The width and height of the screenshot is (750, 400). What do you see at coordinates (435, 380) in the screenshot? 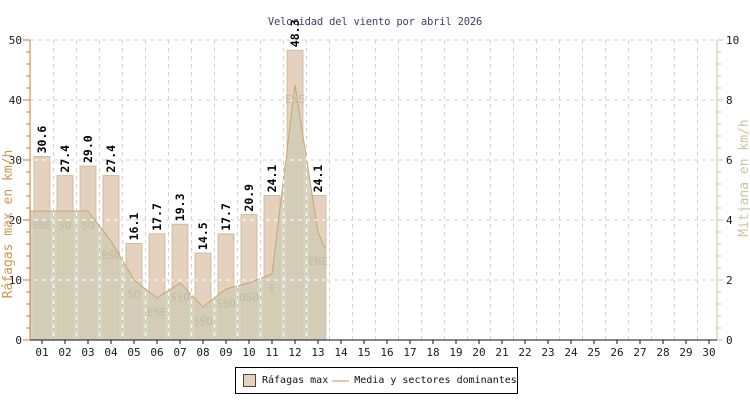
I see `legend-line-label: Media y sectores dominantes` at bounding box center [435, 380].